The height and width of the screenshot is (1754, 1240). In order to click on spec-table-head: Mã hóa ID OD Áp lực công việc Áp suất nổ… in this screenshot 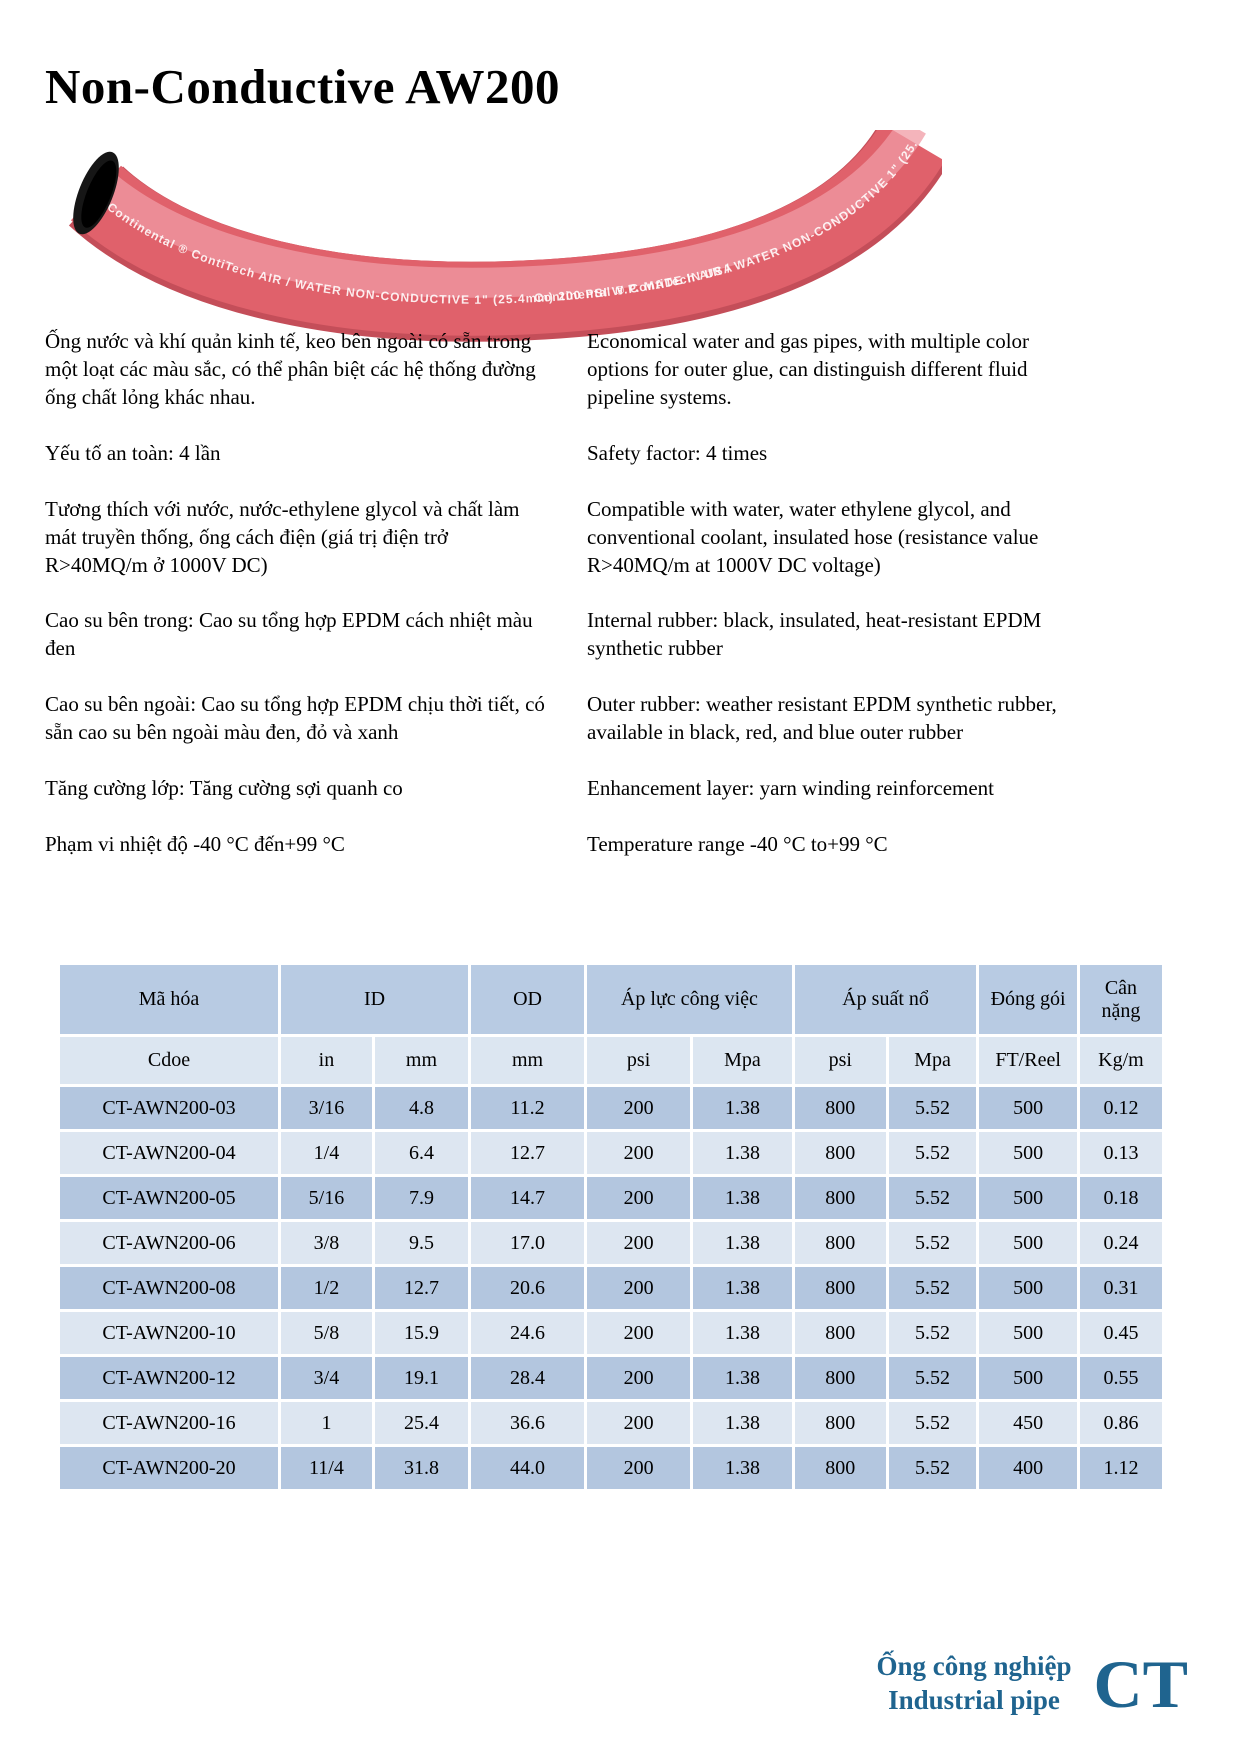, I will do `click(611, 1024)`.